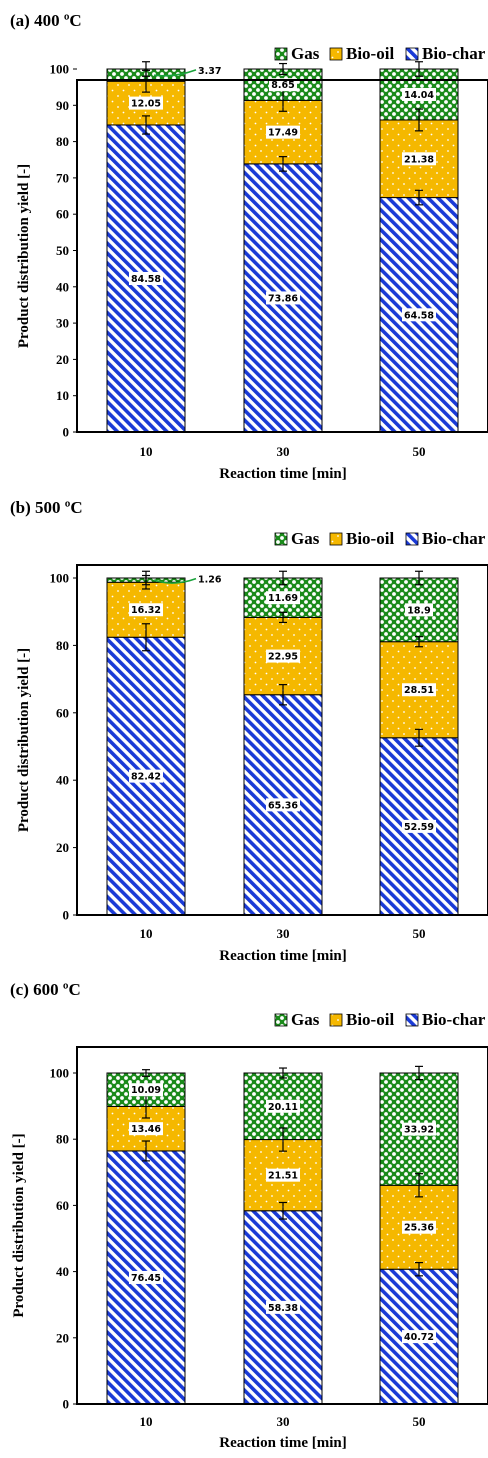 The width and height of the screenshot is (488, 1458). What do you see at coordinates (62, 105) in the screenshot?
I see `y-tick-label: 90` at bounding box center [62, 105].